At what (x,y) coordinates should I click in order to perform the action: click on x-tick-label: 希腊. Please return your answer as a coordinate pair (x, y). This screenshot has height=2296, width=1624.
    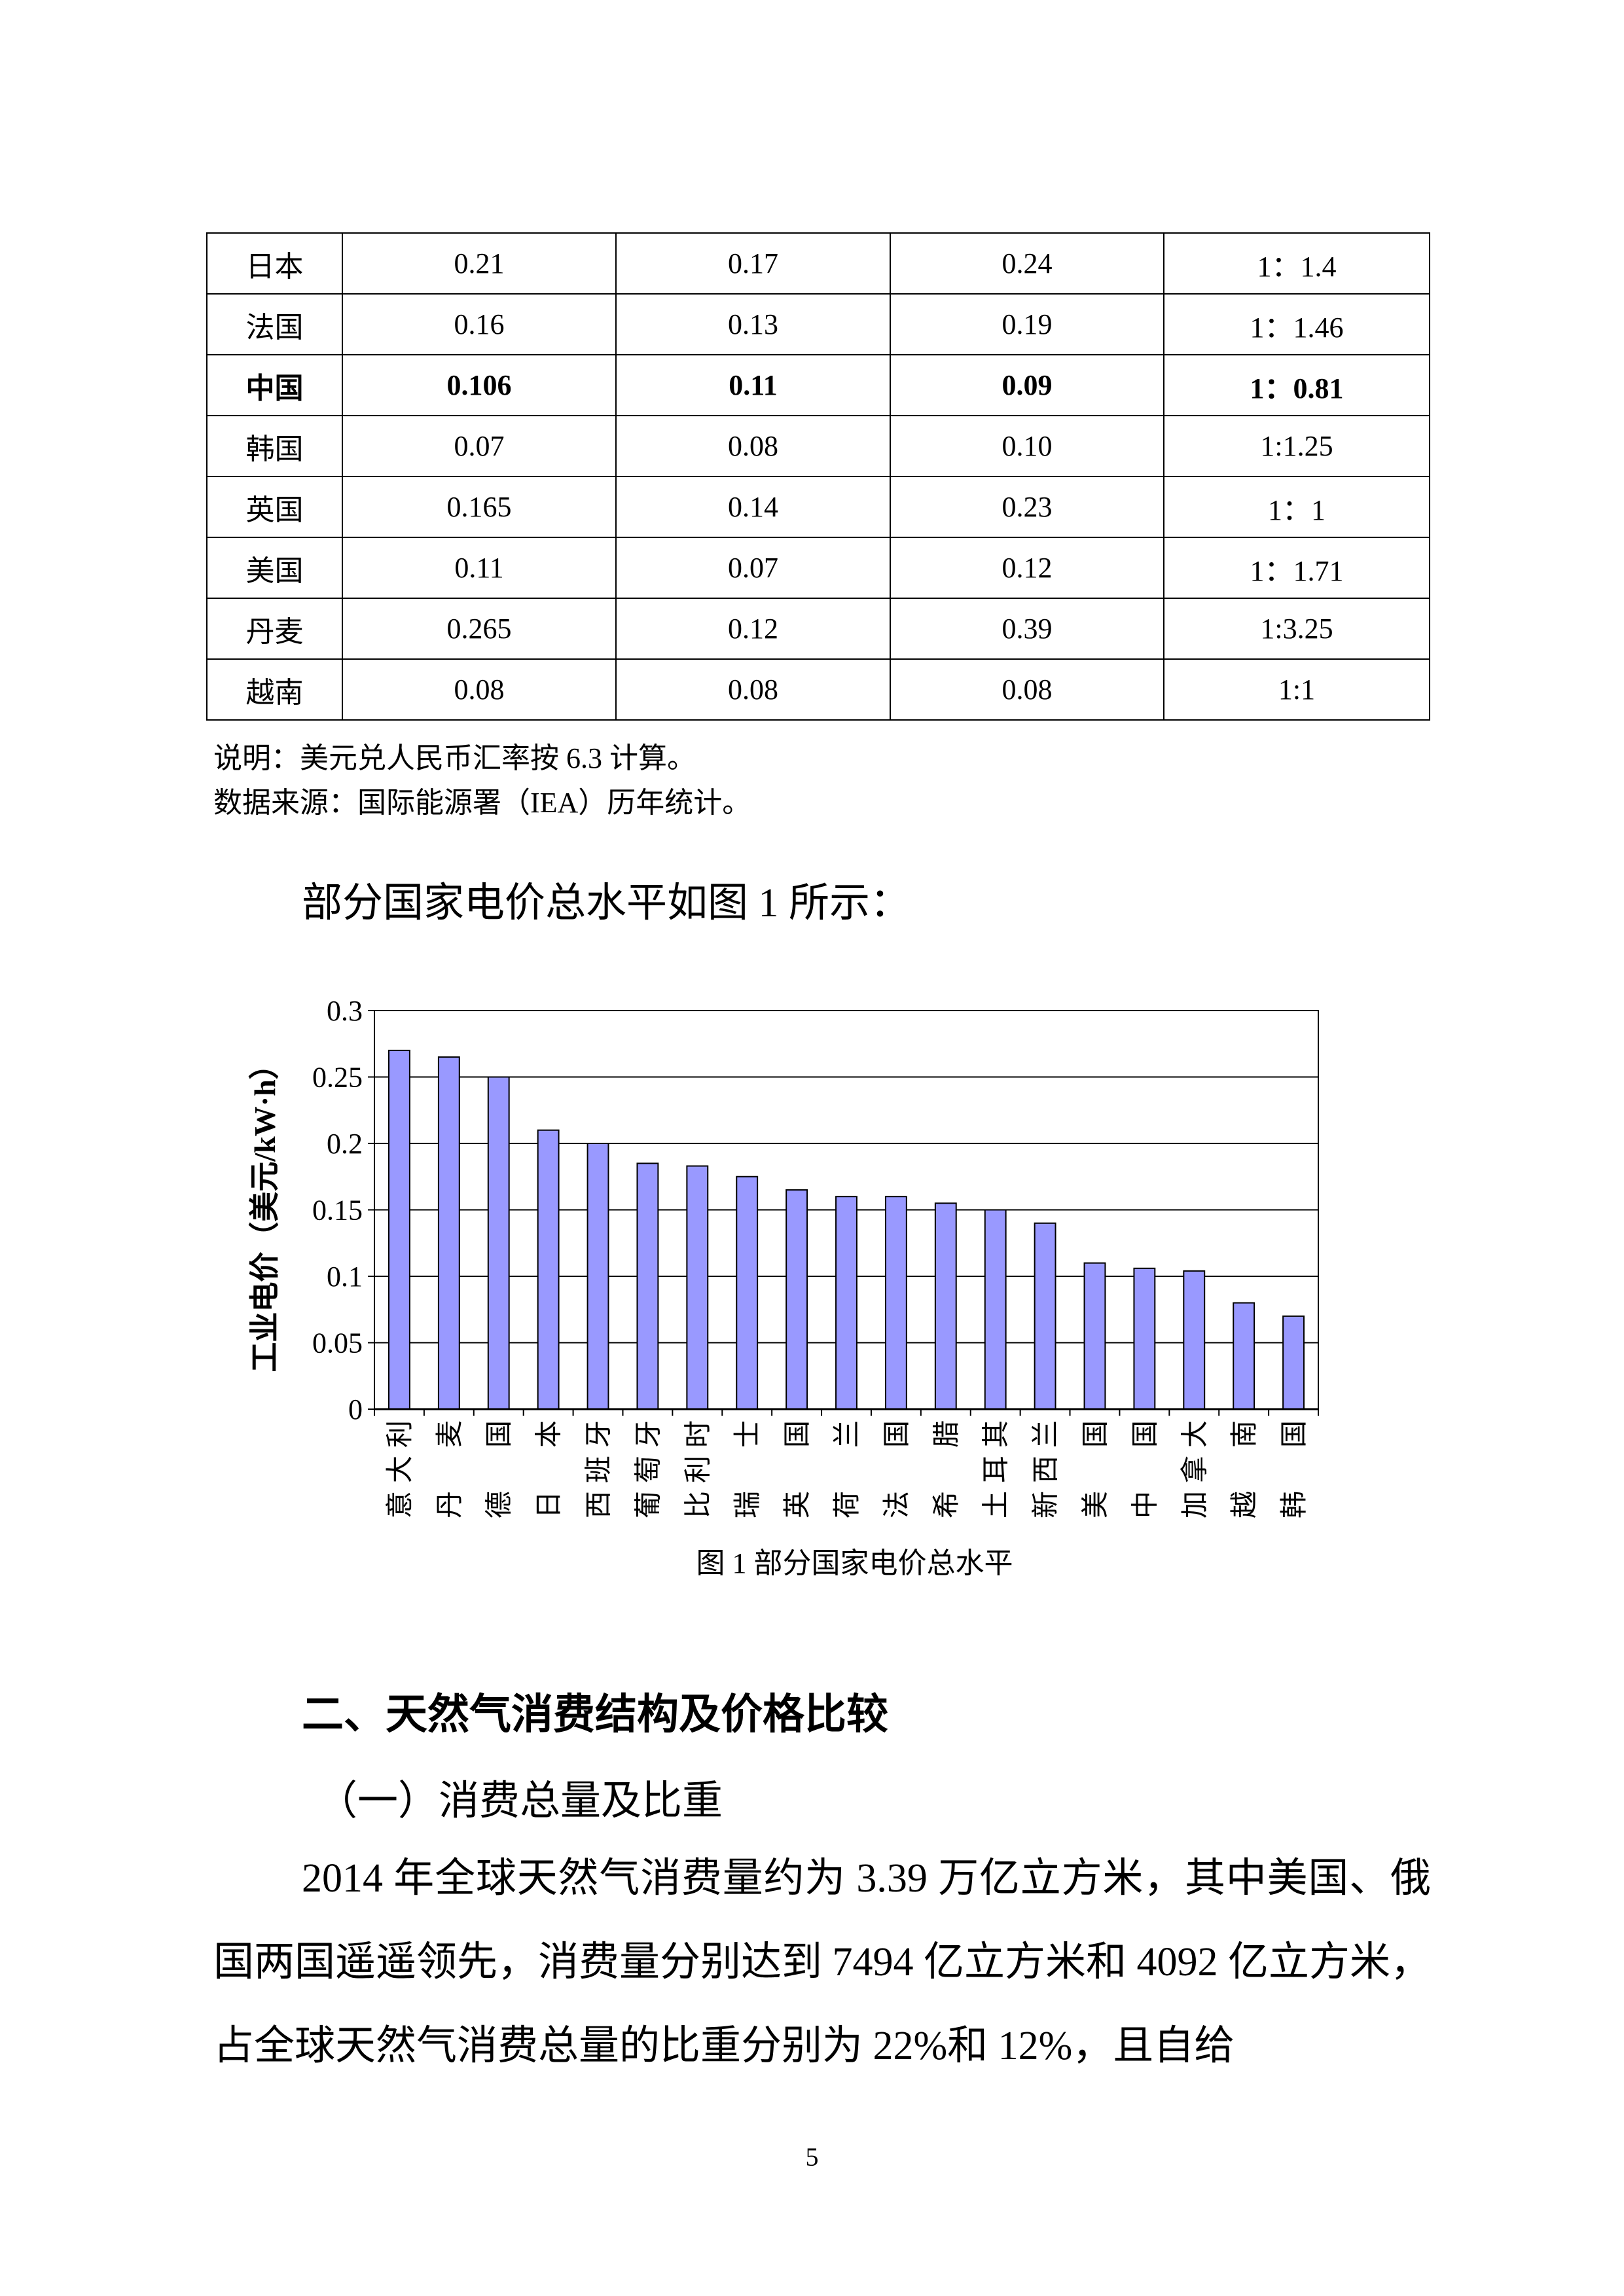
    Looking at the image, I should click on (947, 1469).